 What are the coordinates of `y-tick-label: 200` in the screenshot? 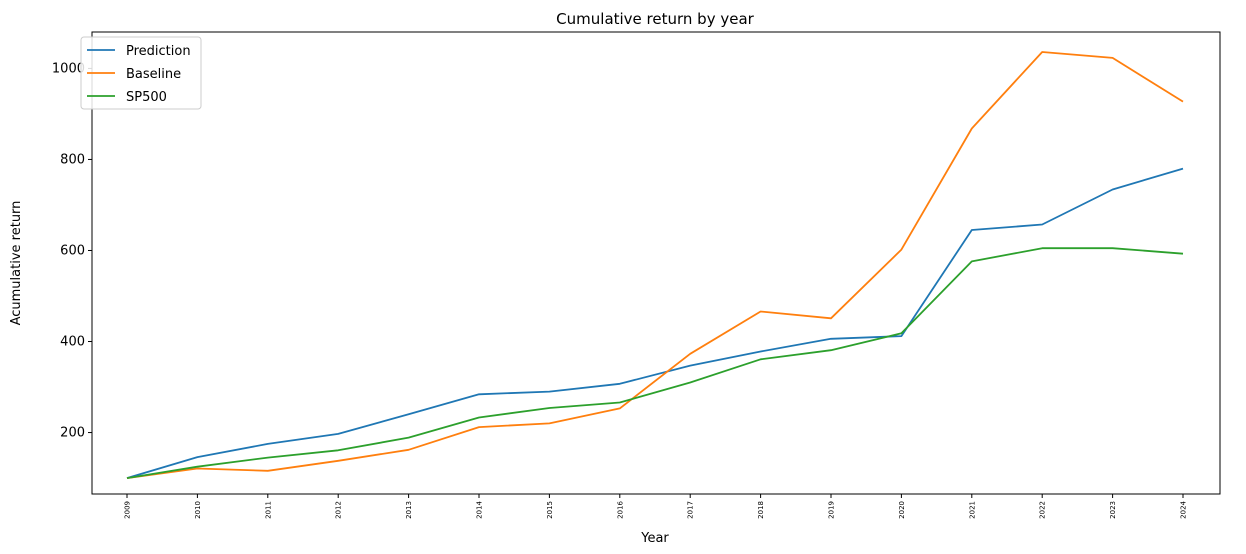 It's located at (72, 433).